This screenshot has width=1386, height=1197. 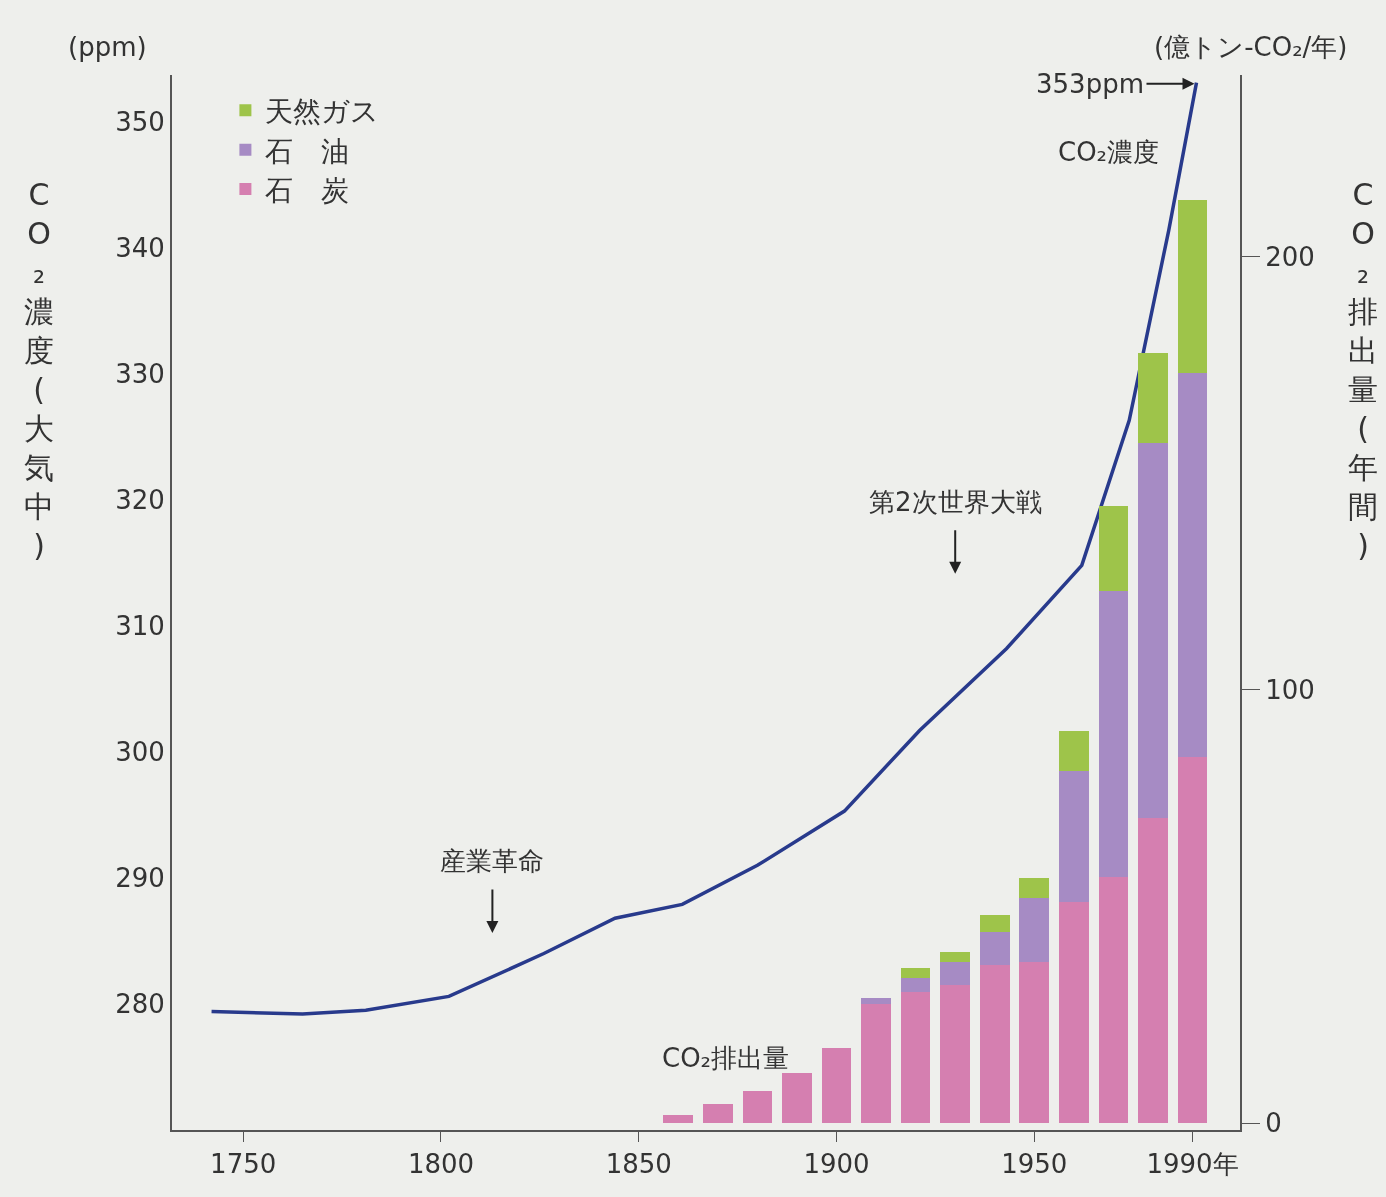 I want to click on legend-label: 石 炭, so click(x=307, y=190).